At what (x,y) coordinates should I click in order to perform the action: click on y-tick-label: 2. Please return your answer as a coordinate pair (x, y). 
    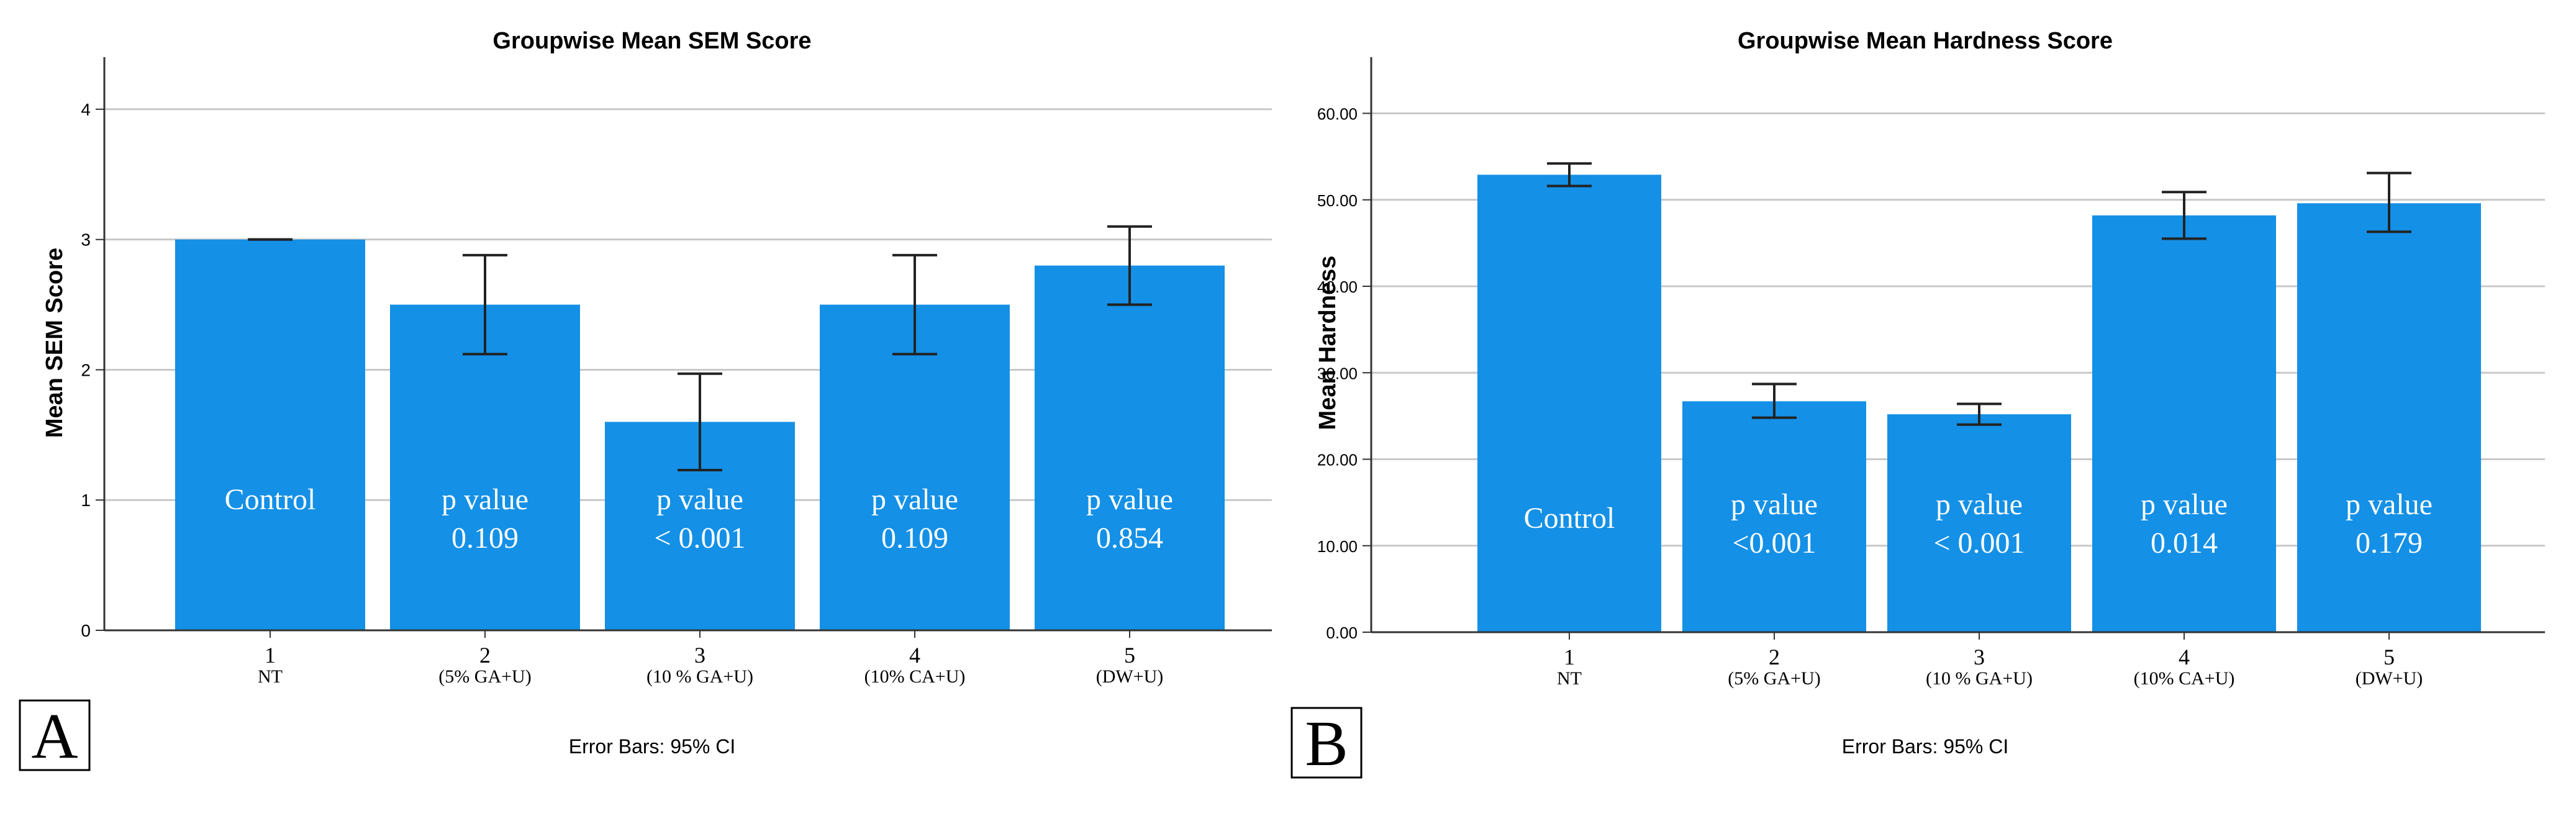
    Looking at the image, I should click on (86, 369).